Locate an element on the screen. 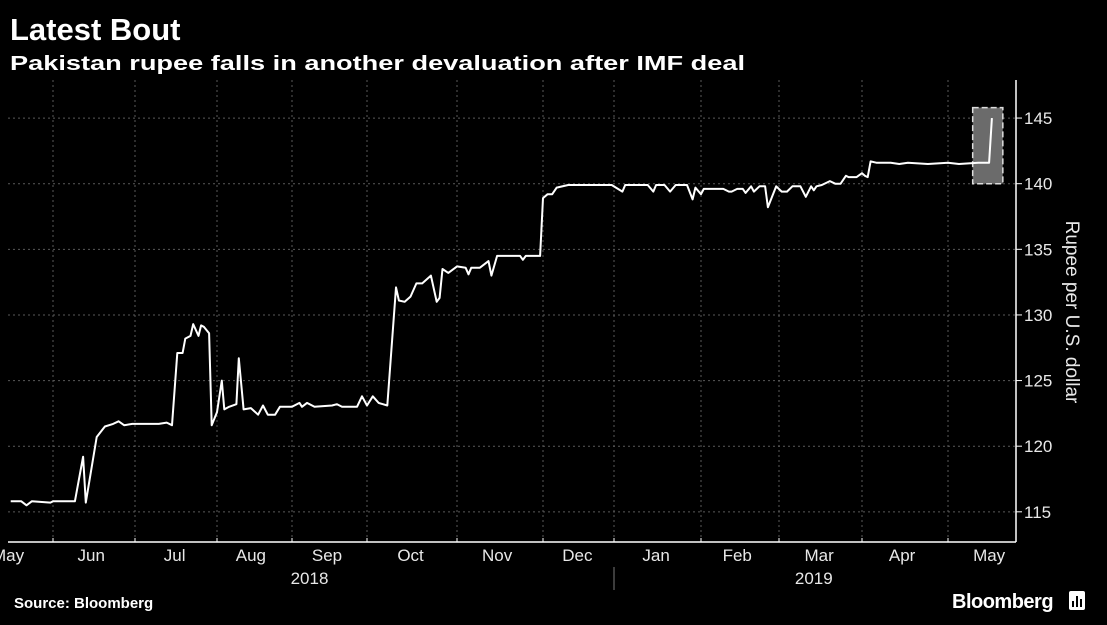 This screenshot has height=625, width=1107. bloomberg-chart-icon is located at coordinates (1077, 600).